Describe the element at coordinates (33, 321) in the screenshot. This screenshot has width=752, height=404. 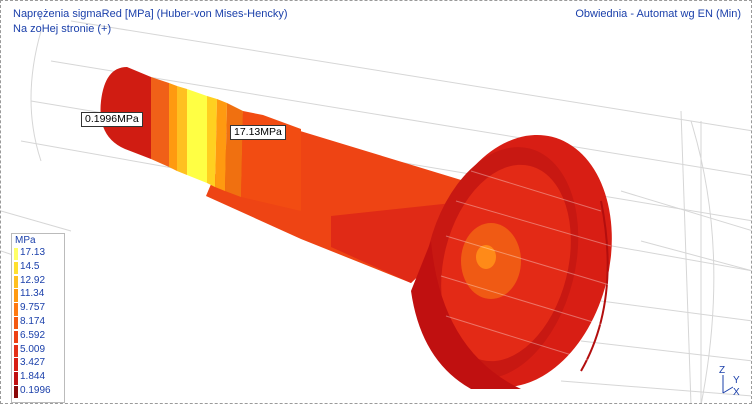
I see `legend-value: 8.174` at that location.